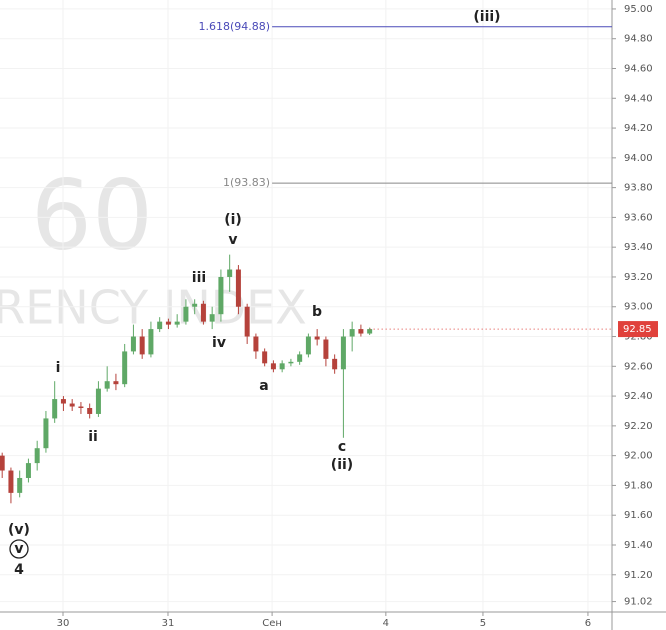 The height and width of the screenshot is (630, 666). What do you see at coordinates (153, 308) in the screenshot?
I see `watermark: RENCY INDEX` at bounding box center [153, 308].